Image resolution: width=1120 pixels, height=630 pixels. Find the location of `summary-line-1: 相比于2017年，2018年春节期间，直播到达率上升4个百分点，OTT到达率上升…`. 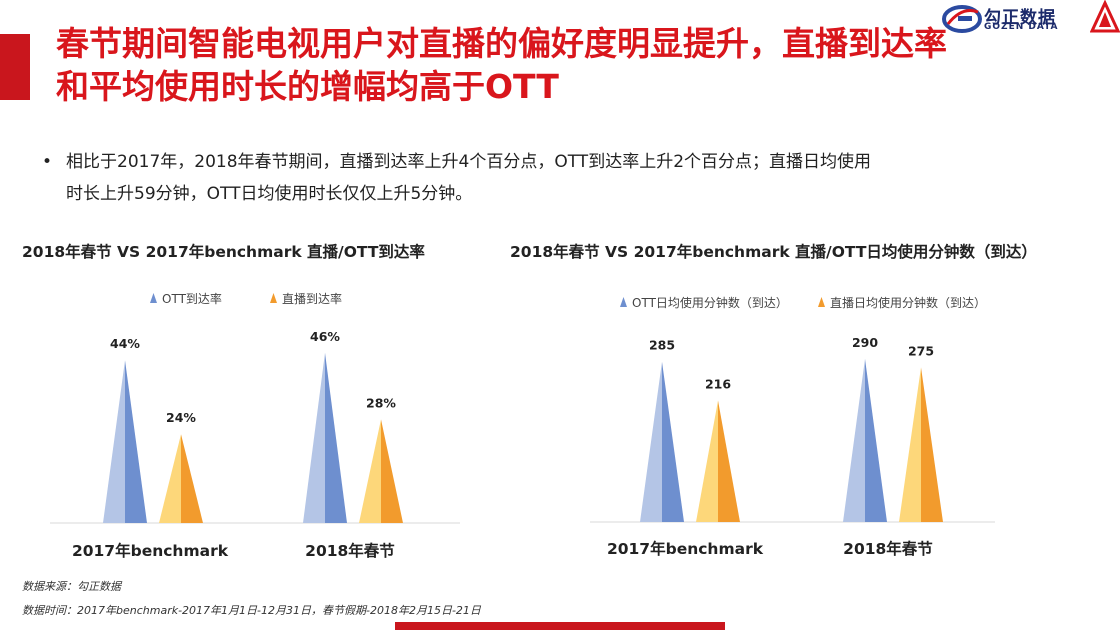

summary-line-1: 相比于2017年，2018年春节期间，直播到达率上升4个百分点，OTT到达率上升… is located at coordinates (469, 162).